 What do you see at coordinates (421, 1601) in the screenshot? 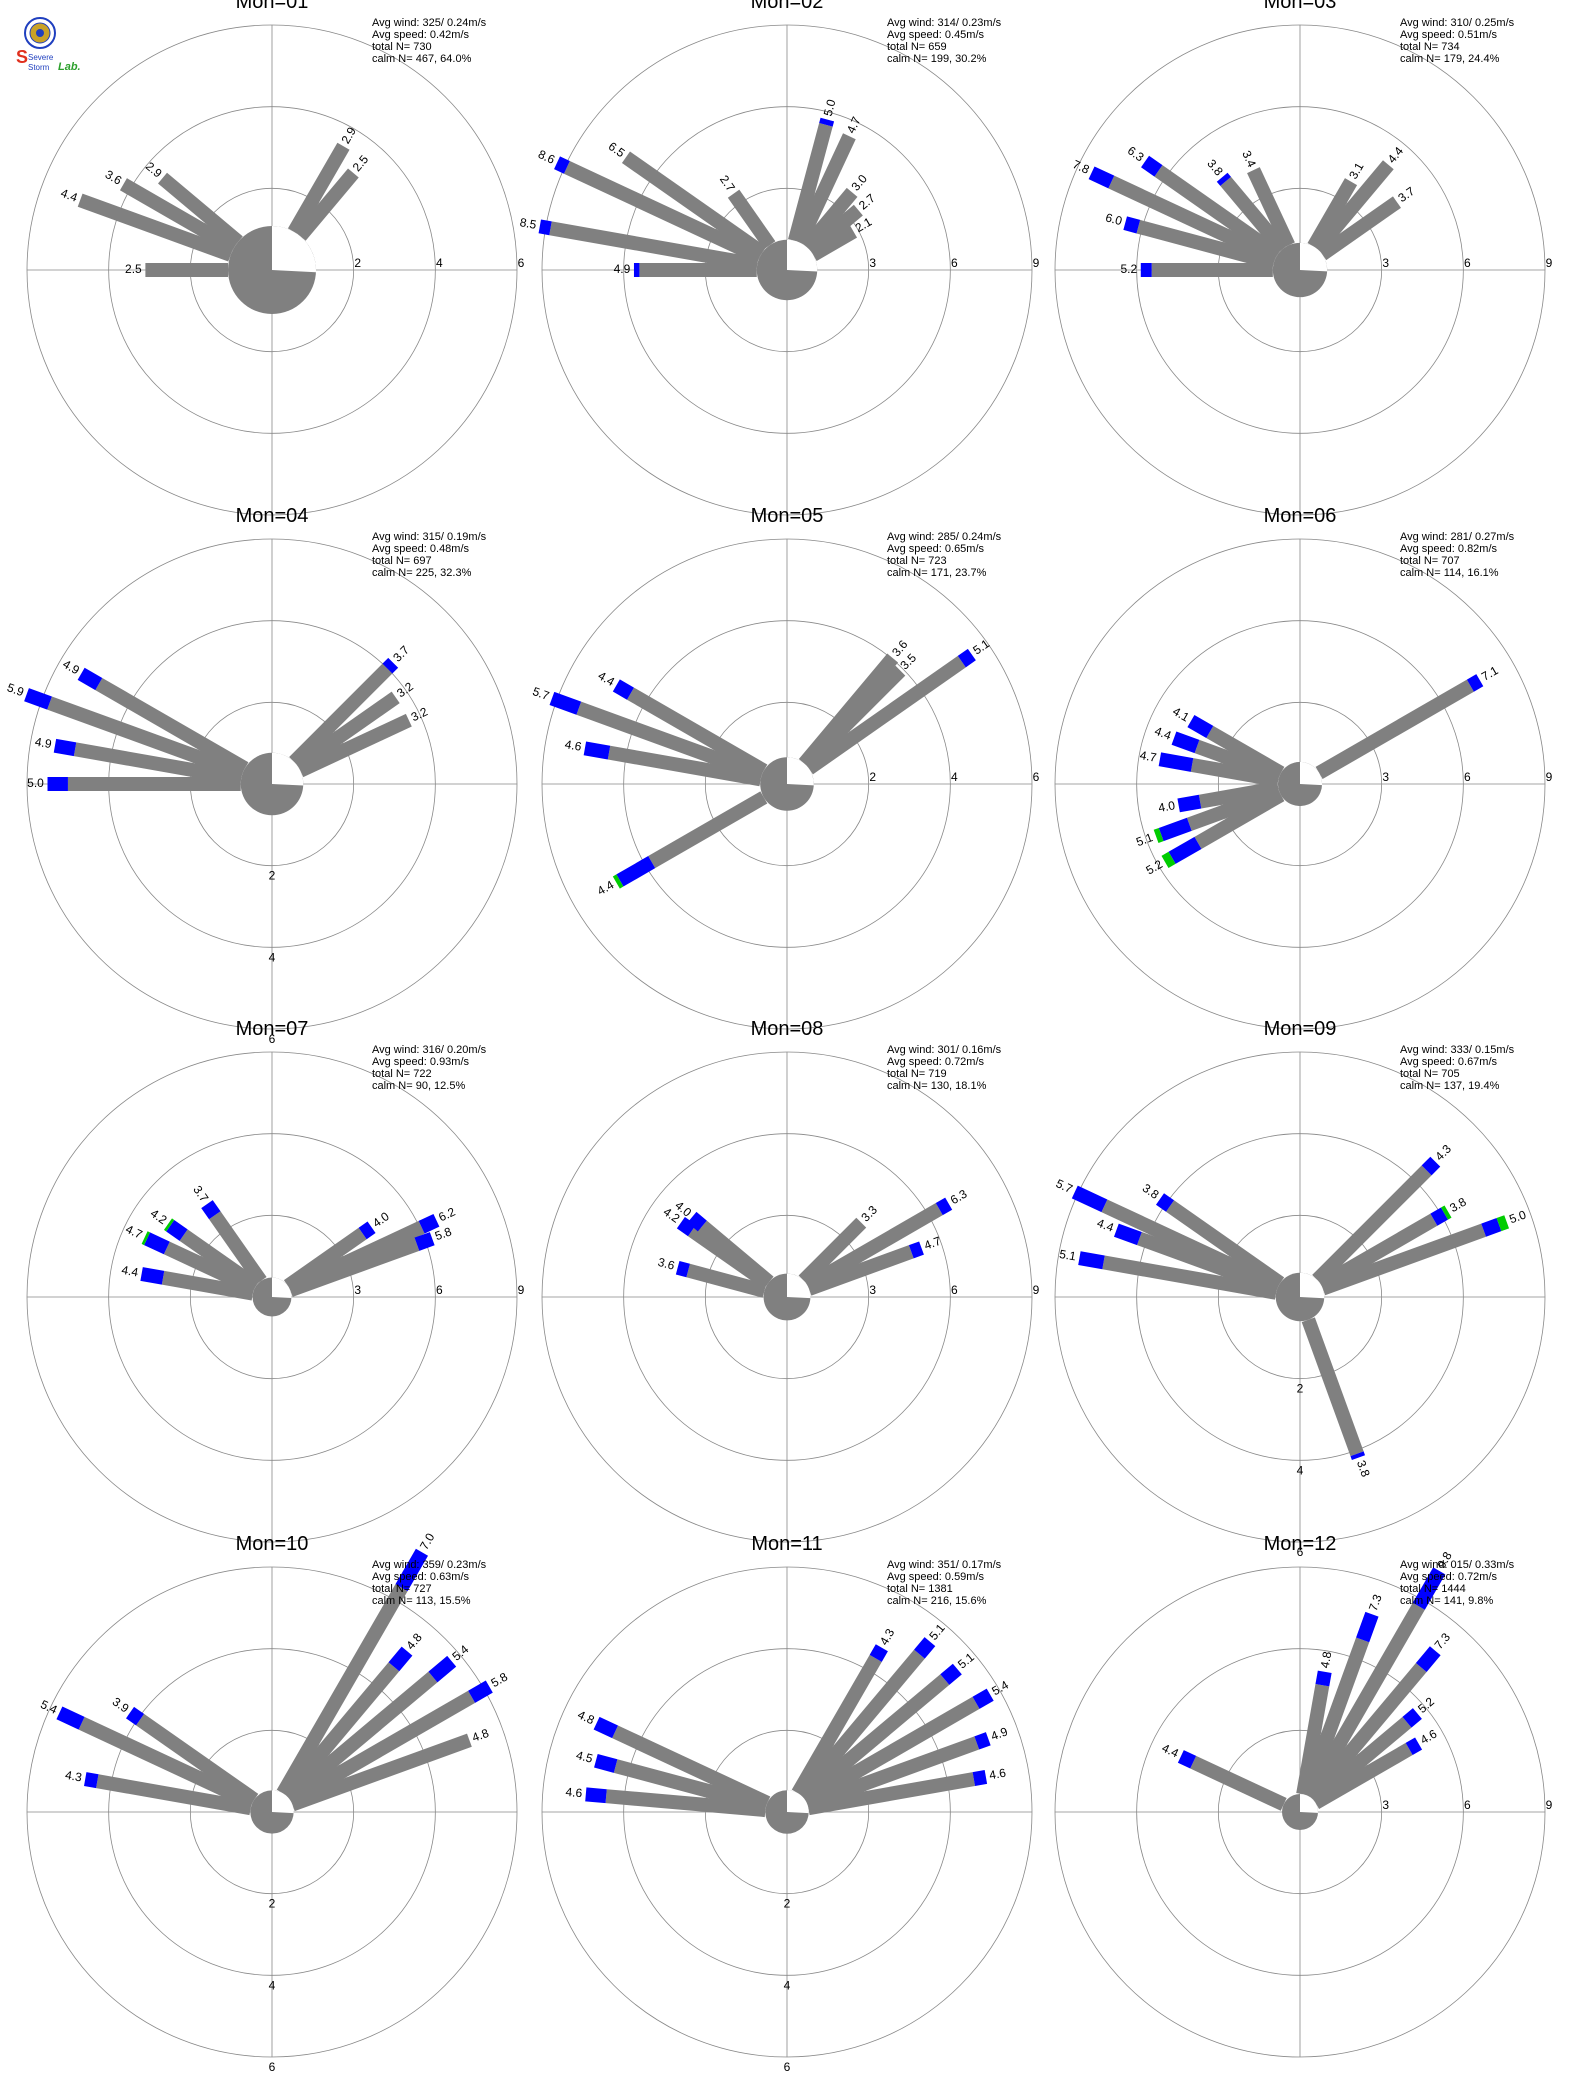
I see `stats-line: calm N= 113, 15.5%` at bounding box center [421, 1601].